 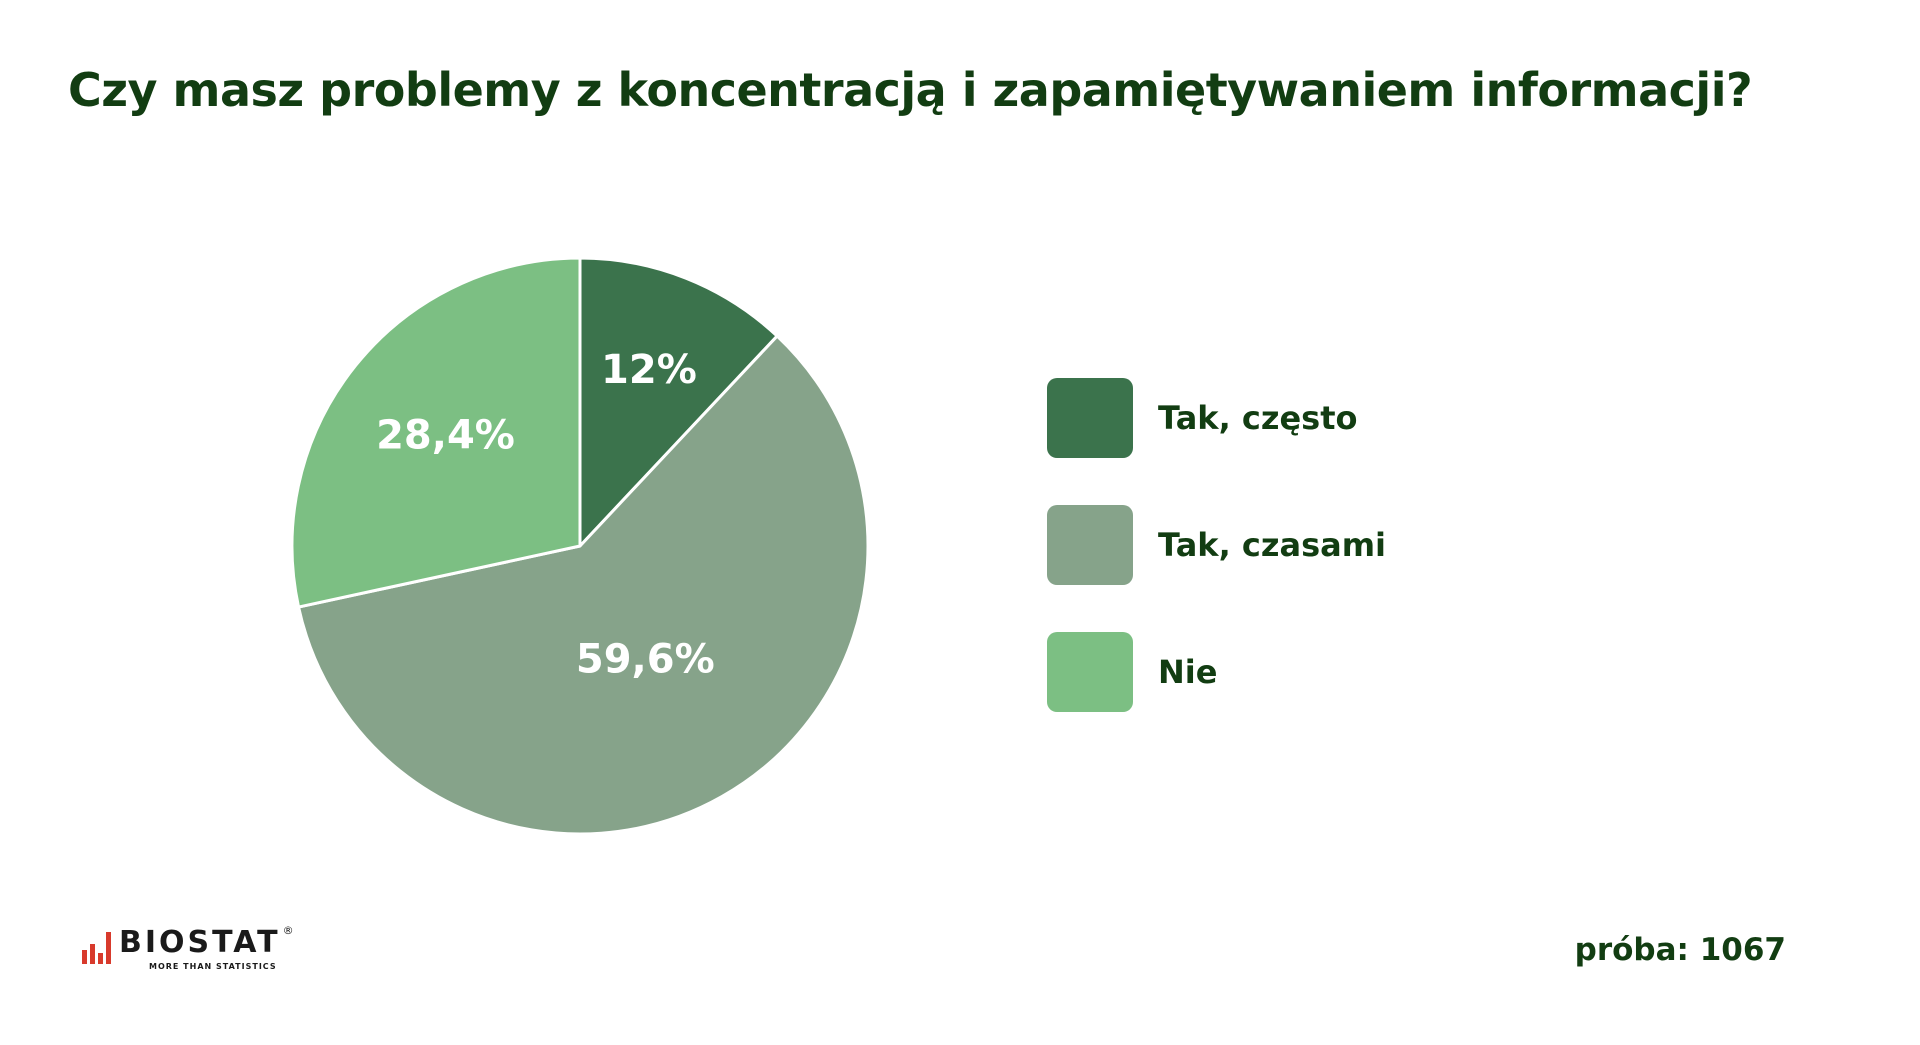 I want to click on bar-chart-icon, so click(x=96, y=947).